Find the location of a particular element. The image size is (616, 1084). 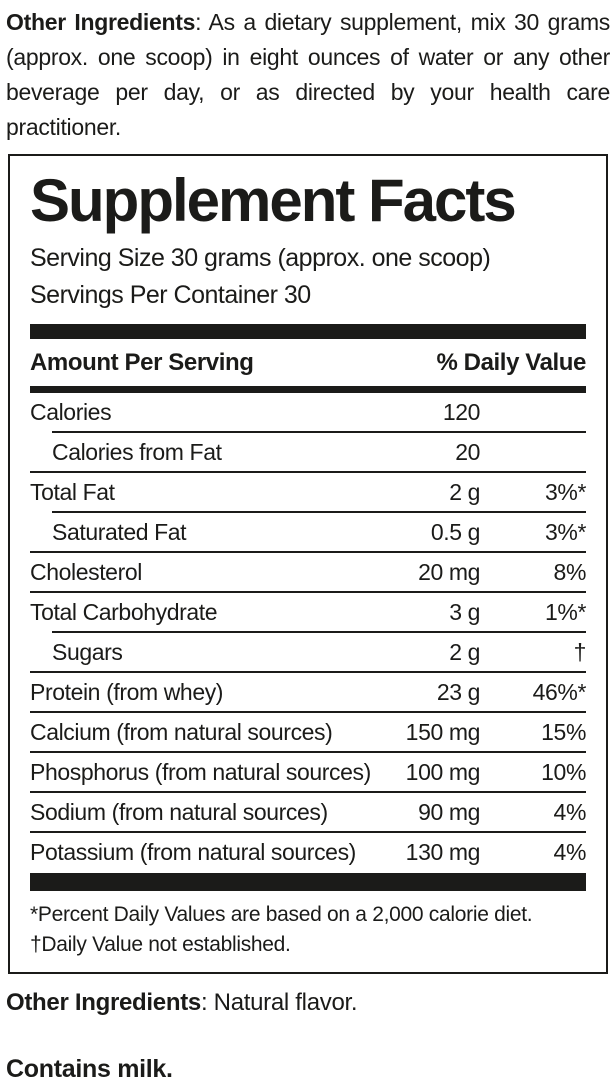

table-row: Total Fat 2 g 3%* is located at coordinates (308, 492).